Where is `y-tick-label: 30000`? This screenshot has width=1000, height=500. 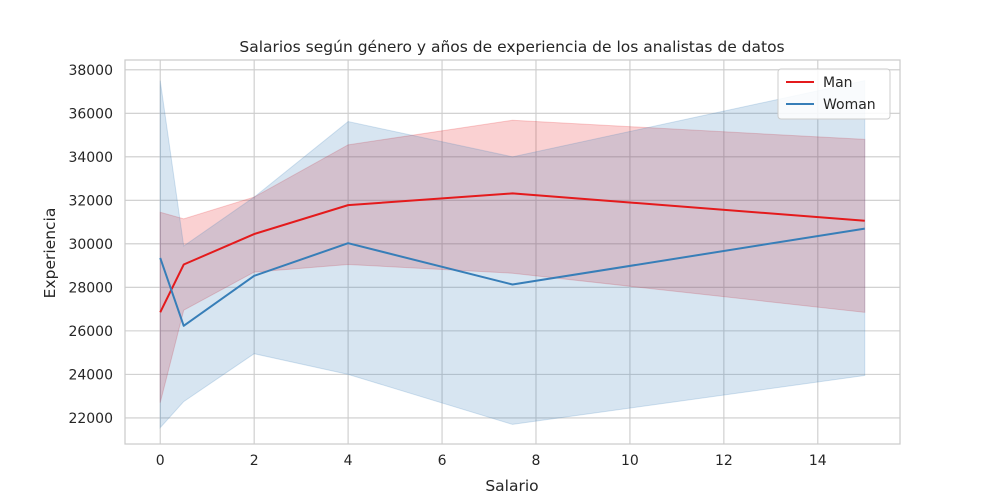 y-tick-label: 30000 is located at coordinates (90, 245).